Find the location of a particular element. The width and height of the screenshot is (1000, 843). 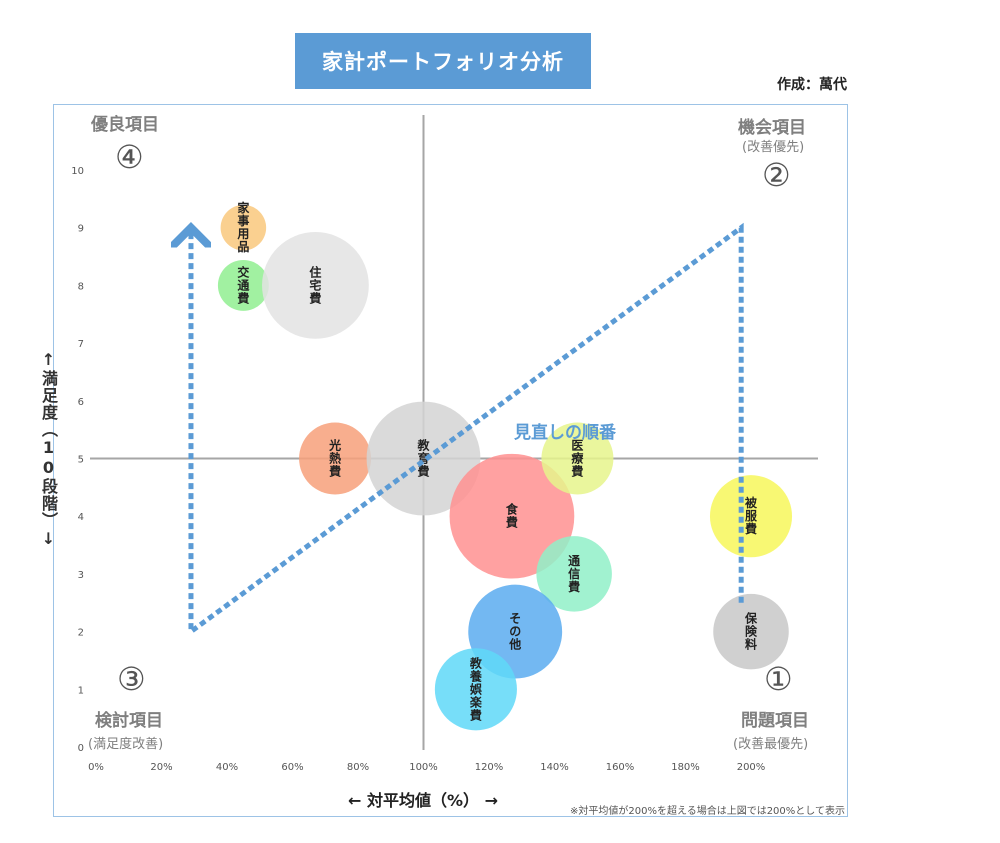

bubble-label: 光熱費 is located at coordinates (334, 458).